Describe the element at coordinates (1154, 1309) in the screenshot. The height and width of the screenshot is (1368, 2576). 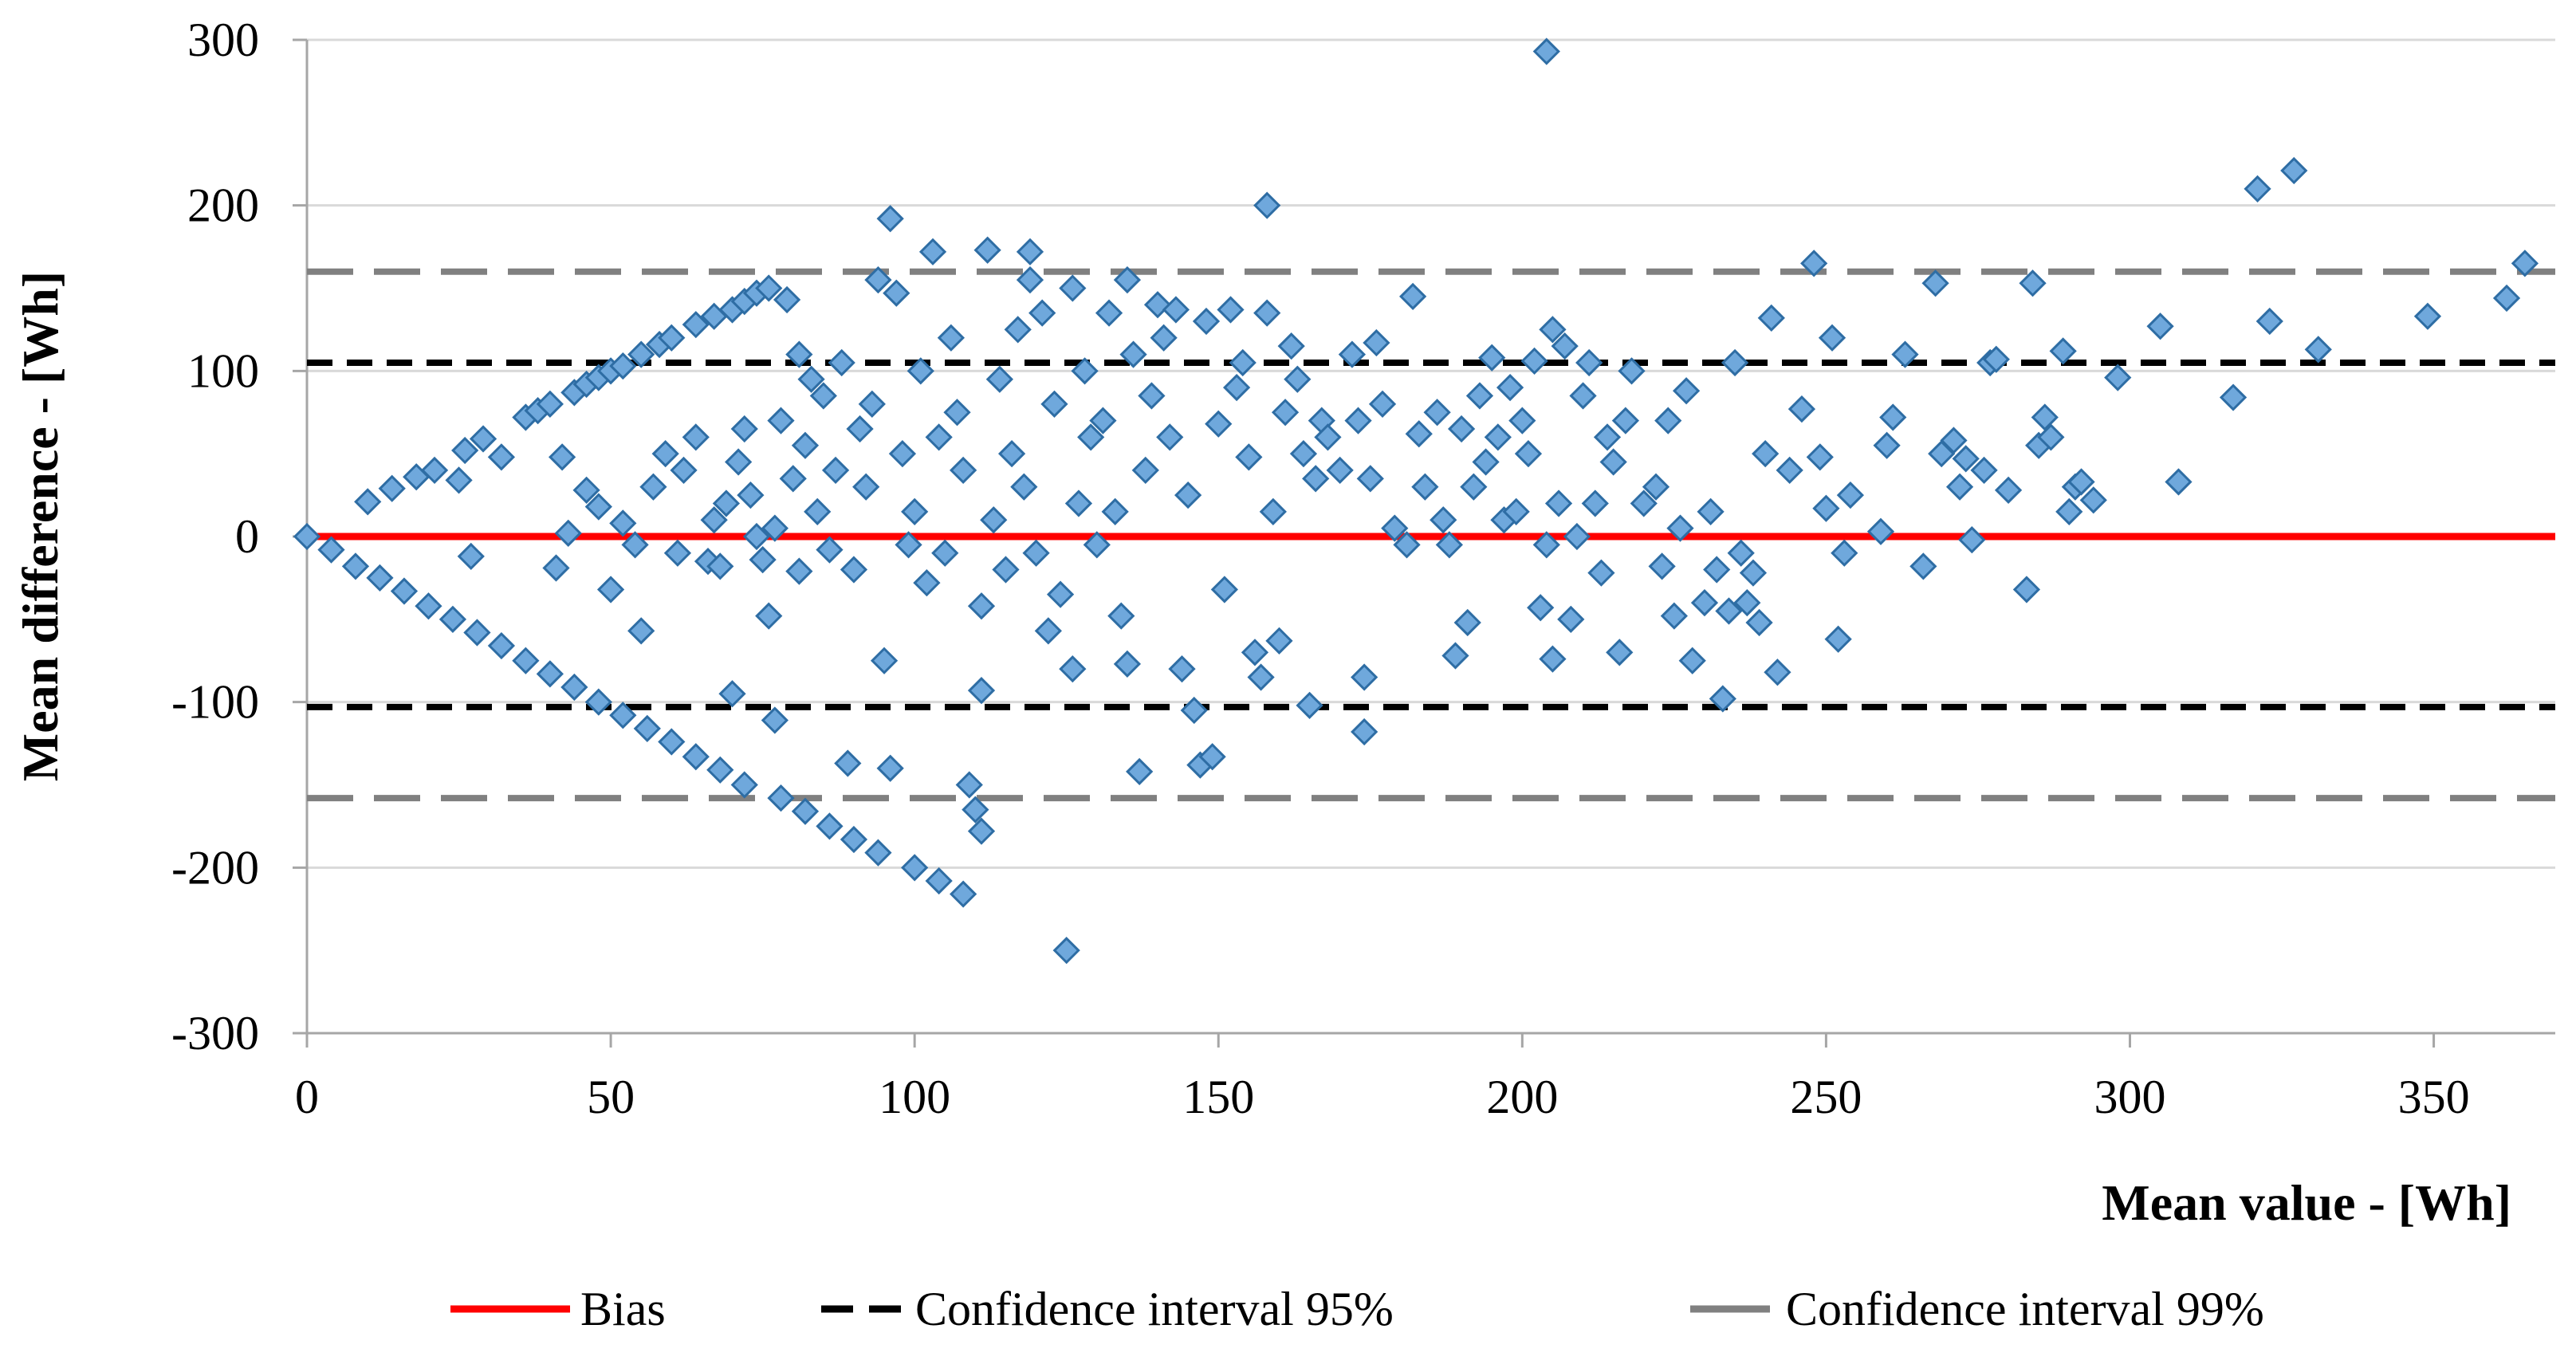
I see `legend-label: Confidence interval 95%` at that location.